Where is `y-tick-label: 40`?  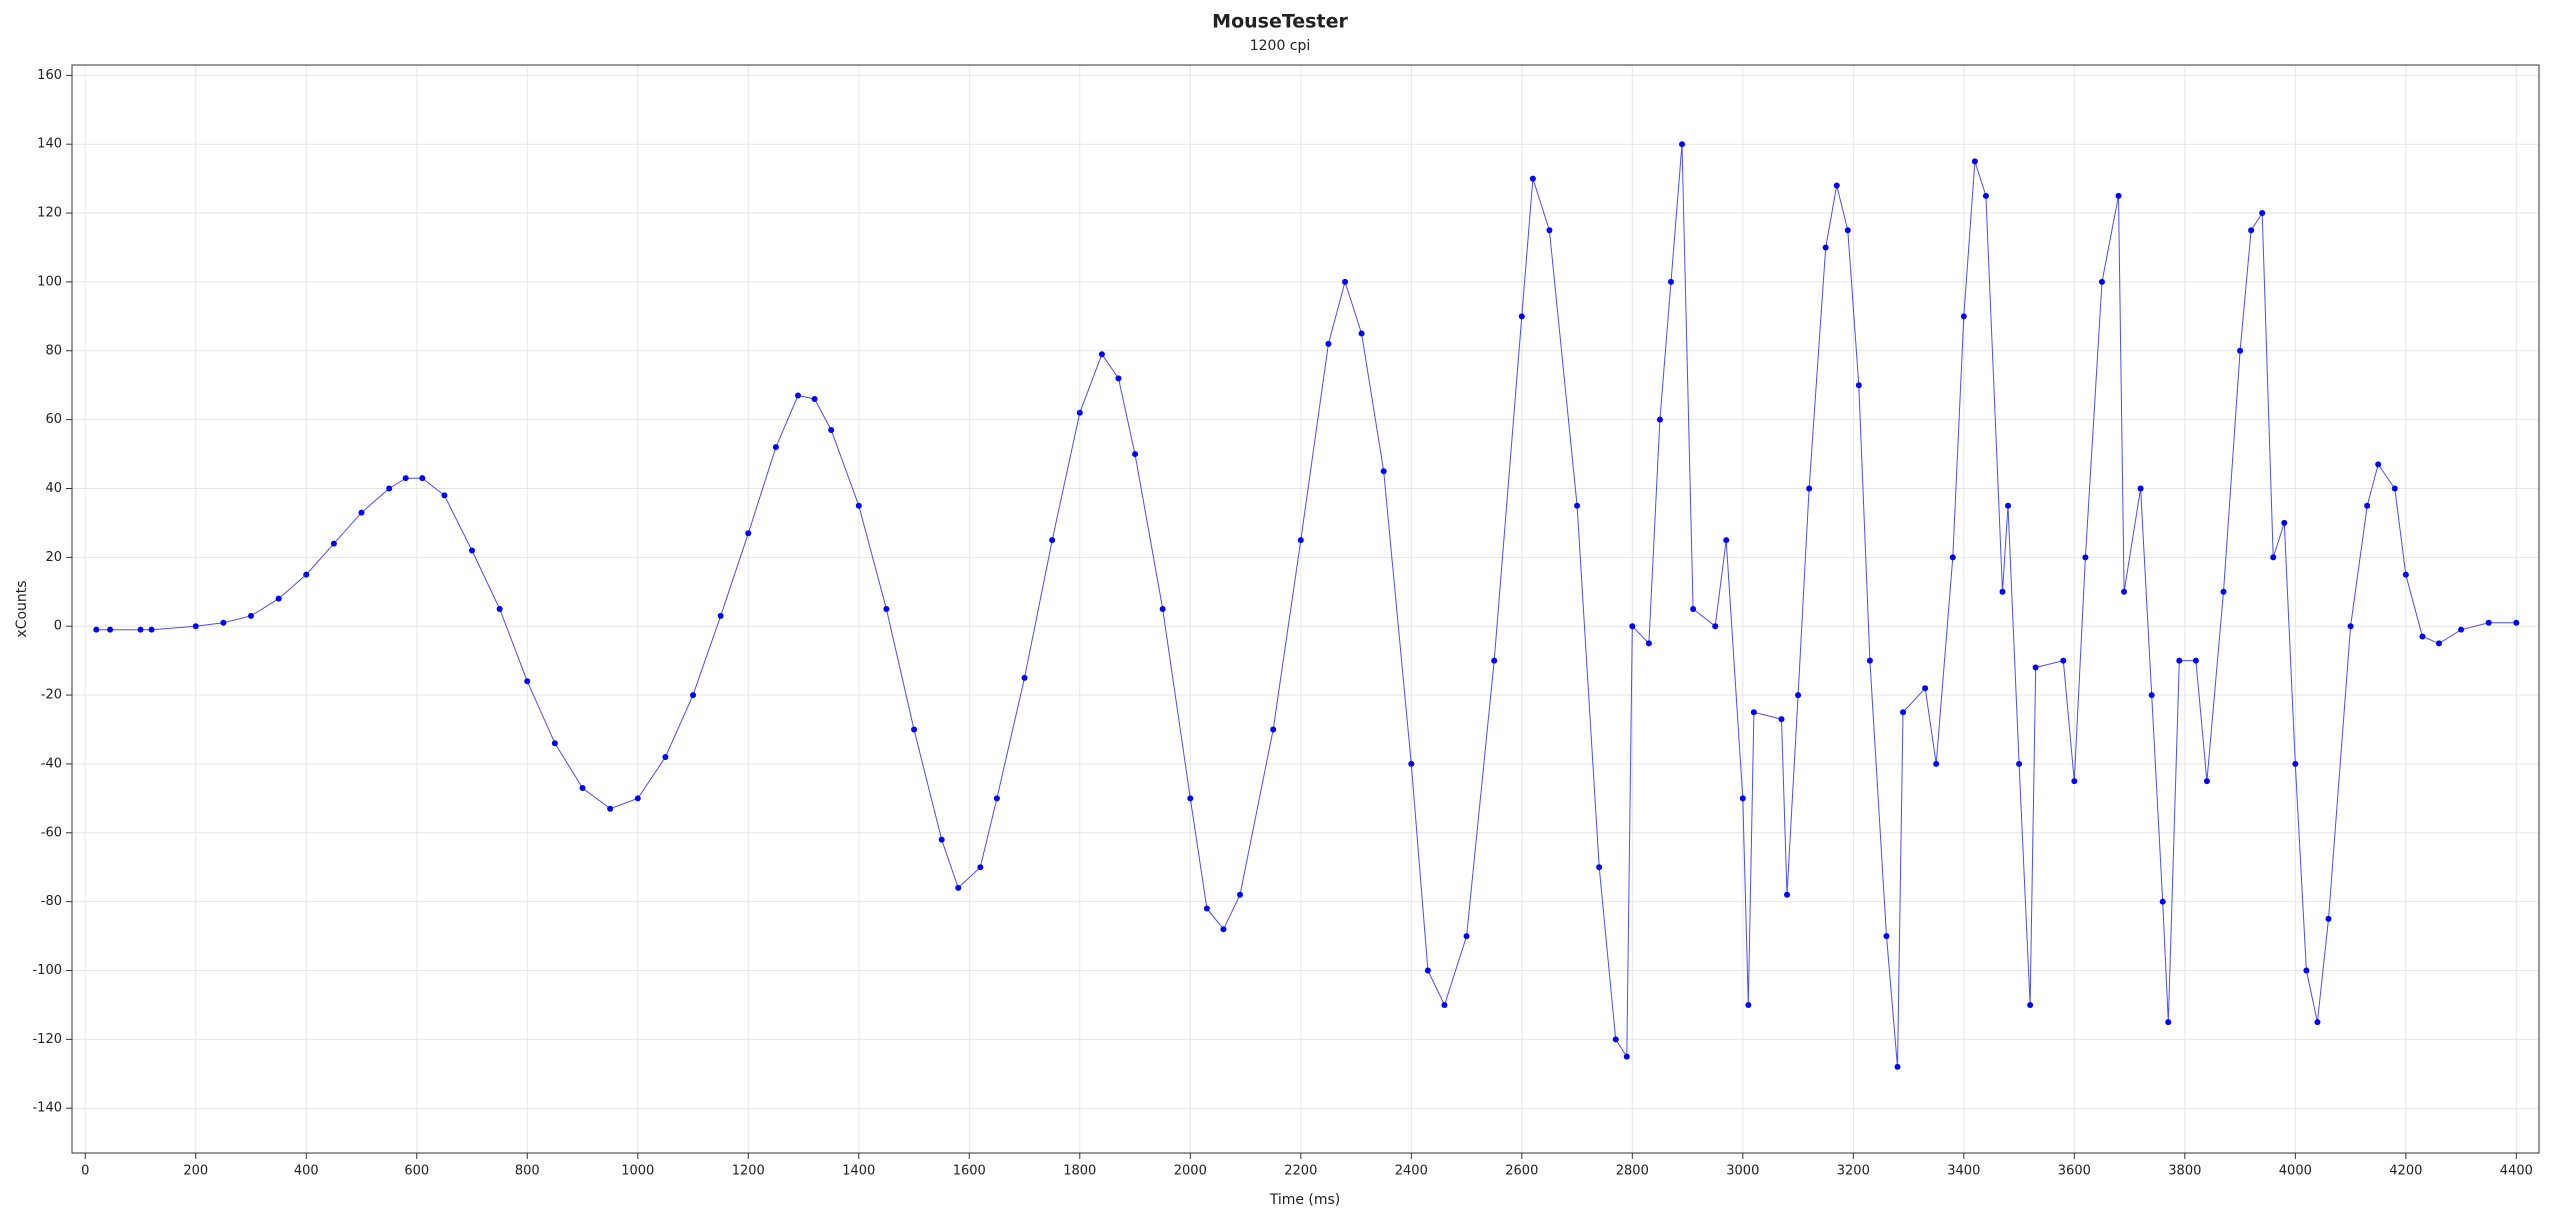 y-tick-label: 40 is located at coordinates (53, 488).